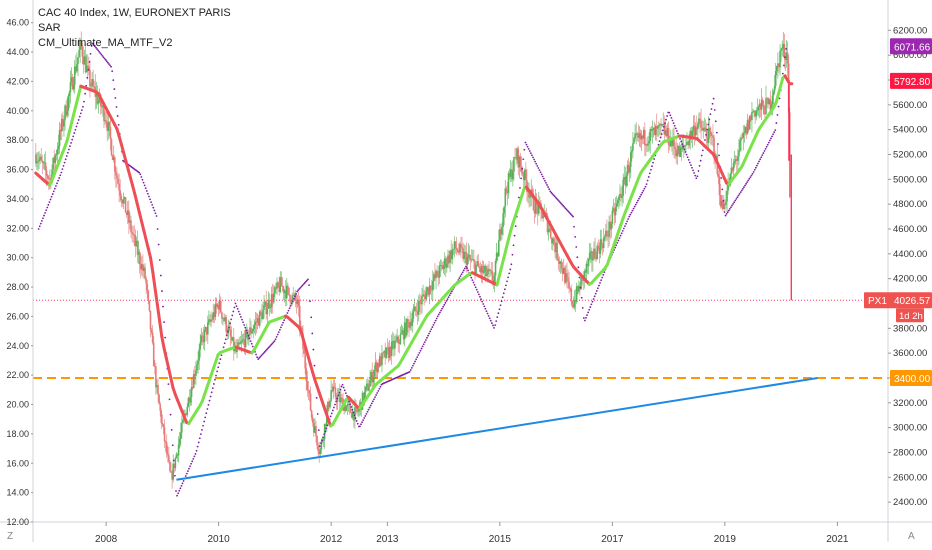  Describe the element at coordinates (17, 140) in the screenshot. I see `left-tick-label: 38.00` at that location.